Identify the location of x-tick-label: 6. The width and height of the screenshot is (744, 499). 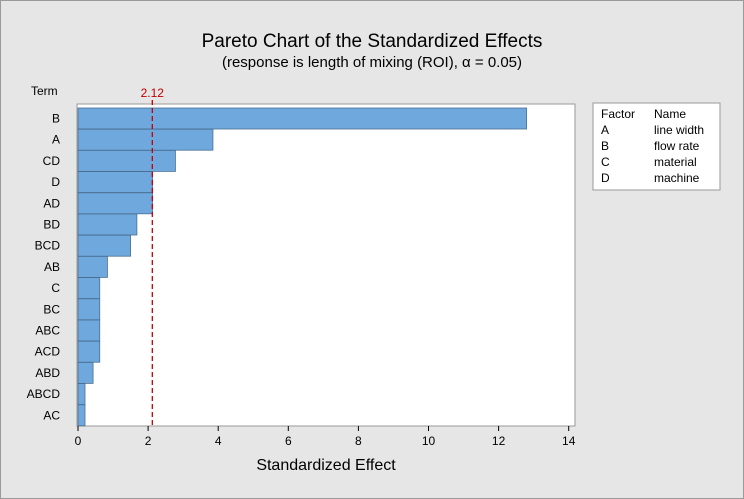
(288, 441).